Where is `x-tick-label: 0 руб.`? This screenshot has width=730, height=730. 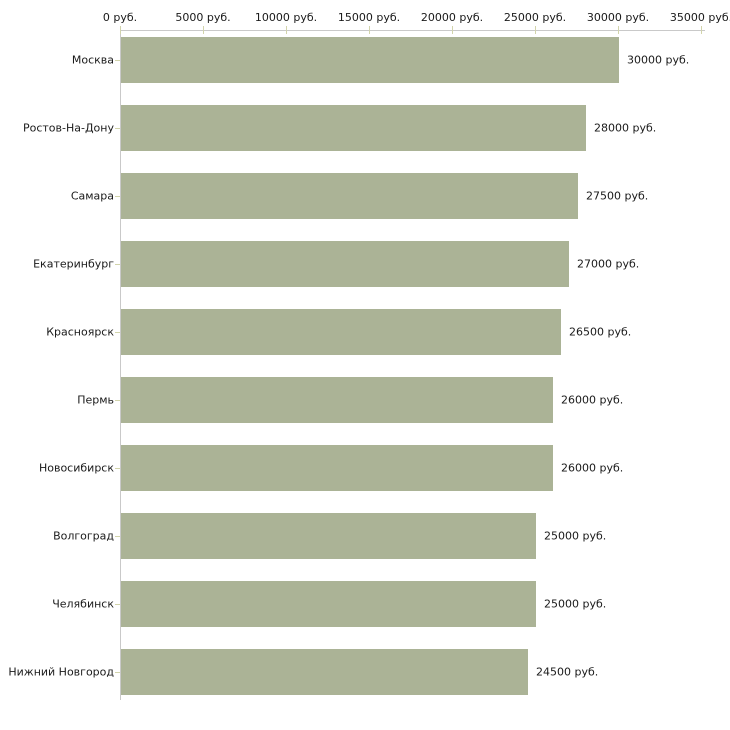 x-tick-label: 0 руб. is located at coordinates (120, 17).